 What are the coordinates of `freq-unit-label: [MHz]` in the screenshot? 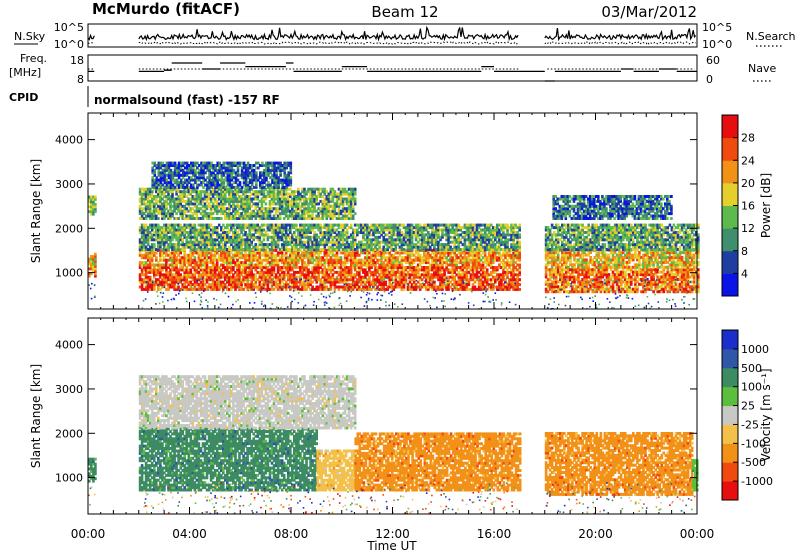 It's located at (25, 72).